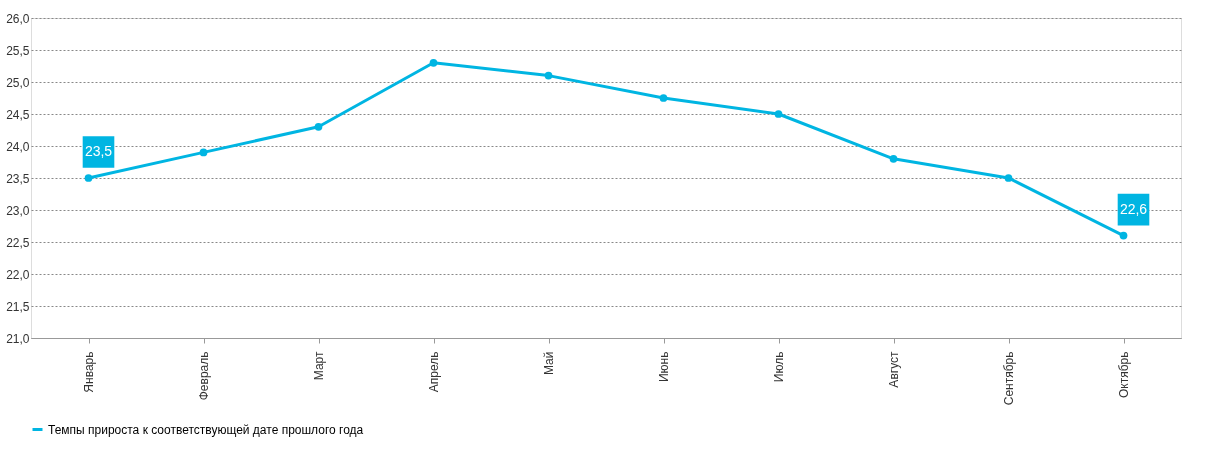 The height and width of the screenshot is (460, 1219). I want to click on y-tick-label: 23,5, so click(18, 178).